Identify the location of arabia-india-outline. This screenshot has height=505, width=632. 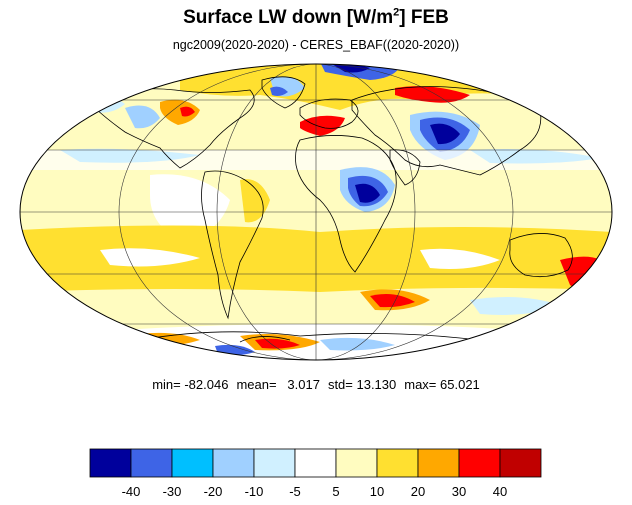
(405, 167).